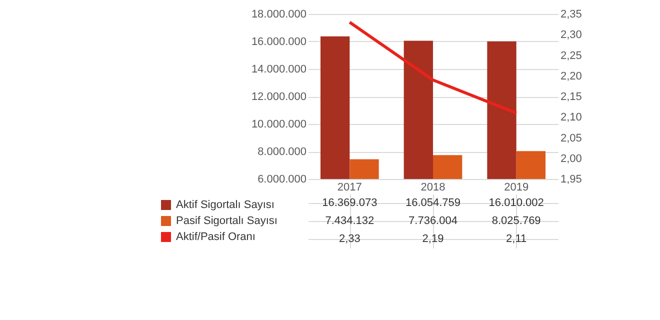 Image resolution: width=660 pixels, height=320 pixels. Describe the element at coordinates (278, 14) in the screenshot. I see `y-tick-label: 18.000.000` at that location.